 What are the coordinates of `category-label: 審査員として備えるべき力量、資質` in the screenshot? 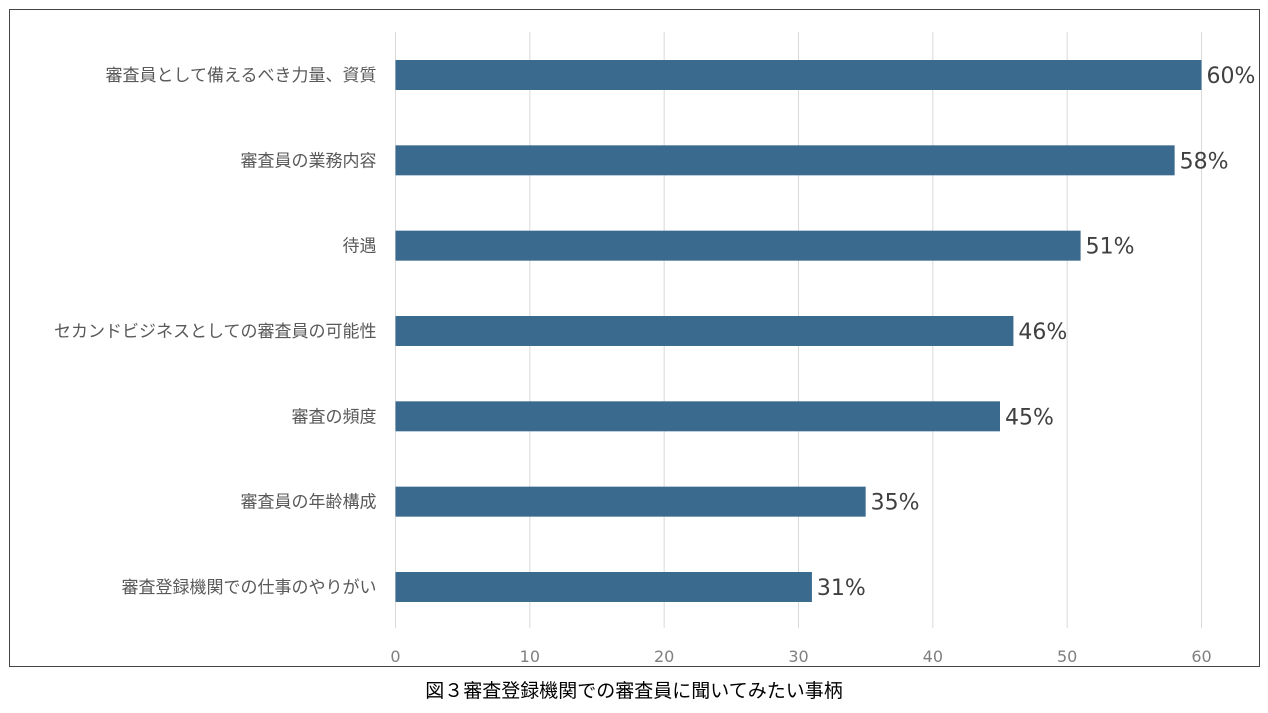 It's located at (241, 76).